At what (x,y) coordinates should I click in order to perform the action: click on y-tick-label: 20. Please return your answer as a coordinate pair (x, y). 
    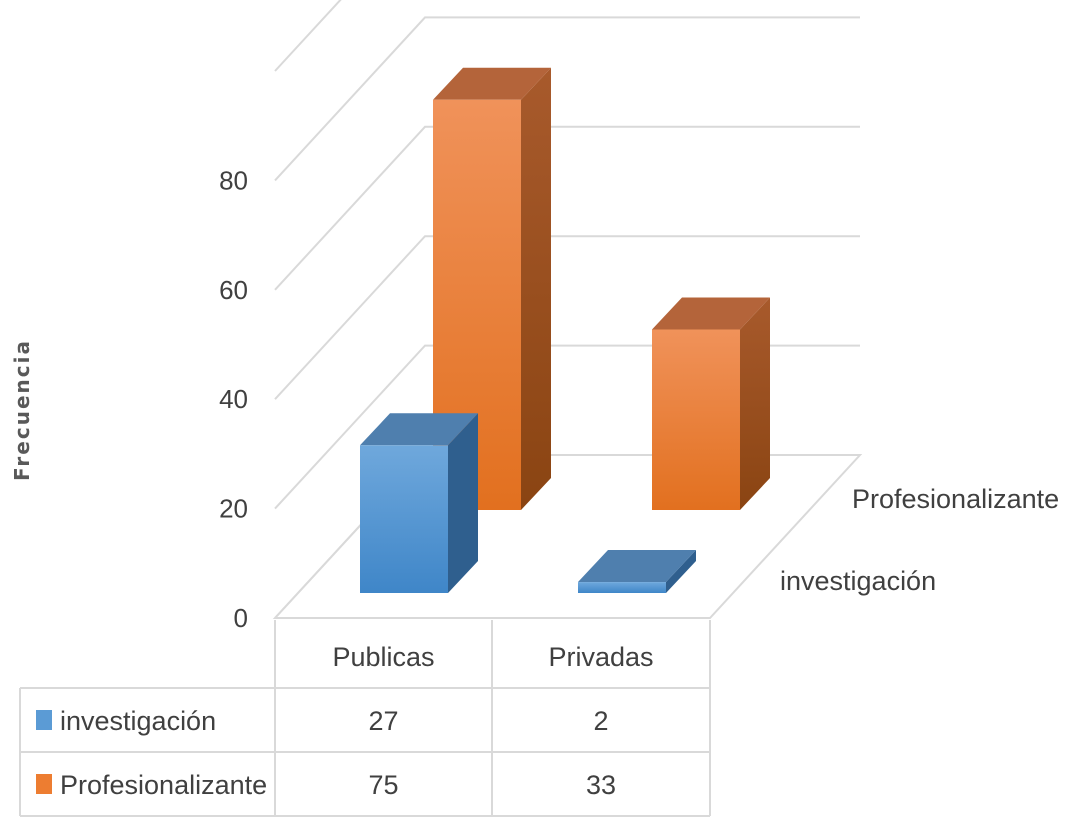
    Looking at the image, I should click on (233, 509).